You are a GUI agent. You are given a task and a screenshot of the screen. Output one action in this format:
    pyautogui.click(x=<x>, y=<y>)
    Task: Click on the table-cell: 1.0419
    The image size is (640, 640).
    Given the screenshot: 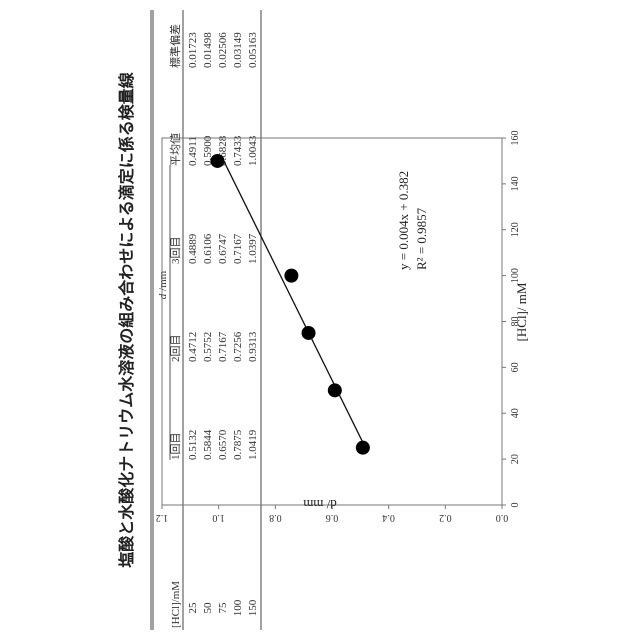 What is the action you would take?
    pyautogui.click(x=253, y=444)
    